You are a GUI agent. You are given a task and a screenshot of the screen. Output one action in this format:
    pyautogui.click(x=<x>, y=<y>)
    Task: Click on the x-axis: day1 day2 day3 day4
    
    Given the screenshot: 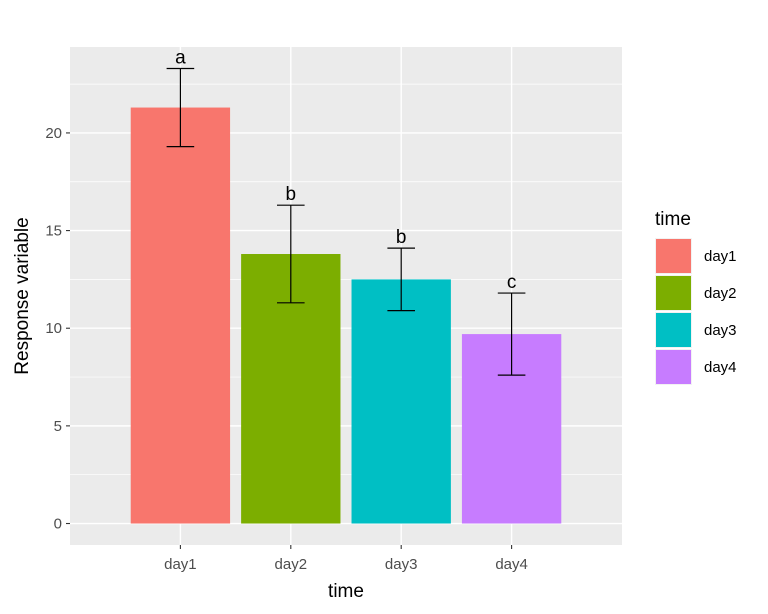 What is the action you would take?
    pyautogui.click(x=346, y=559)
    